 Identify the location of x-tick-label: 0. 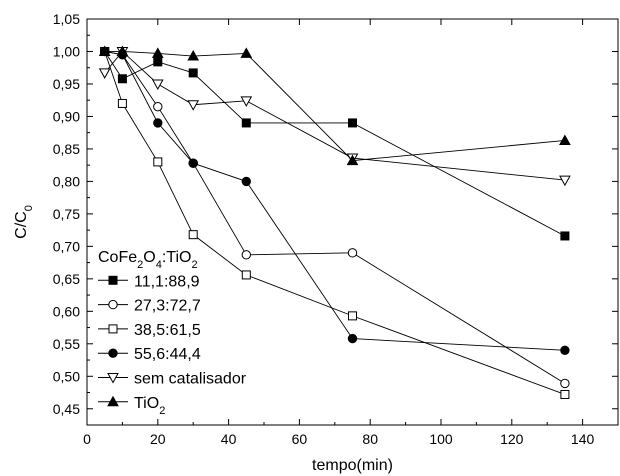
(87, 439).